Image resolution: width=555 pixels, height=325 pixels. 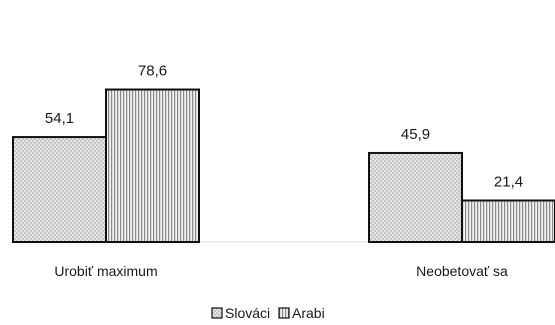 I want to click on value-label: 45,9, so click(x=415, y=134).